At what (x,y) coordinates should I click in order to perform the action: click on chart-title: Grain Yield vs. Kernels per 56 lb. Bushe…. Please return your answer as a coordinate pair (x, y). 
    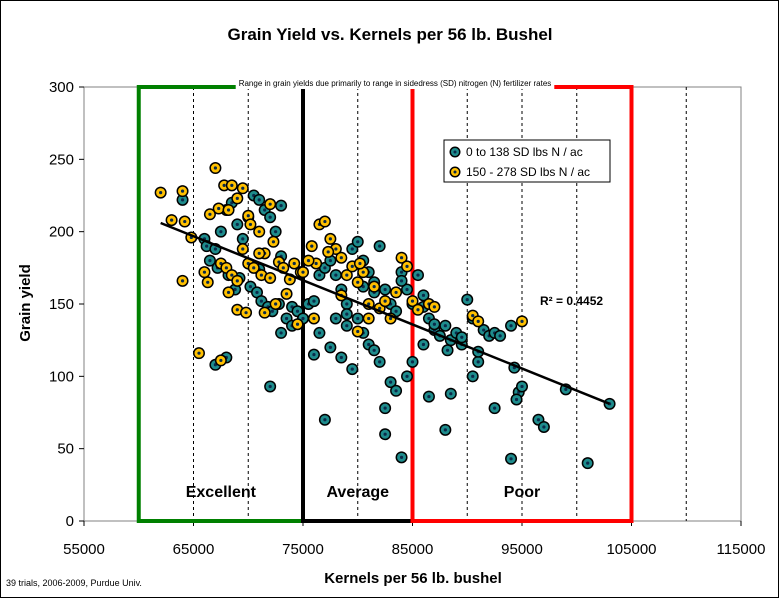
    Looking at the image, I should click on (389, 34).